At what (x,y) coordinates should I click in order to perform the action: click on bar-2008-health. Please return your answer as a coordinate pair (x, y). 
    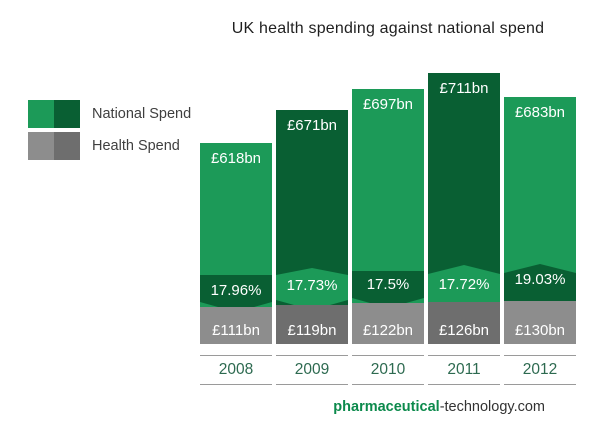
    Looking at the image, I should click on (236, 325).